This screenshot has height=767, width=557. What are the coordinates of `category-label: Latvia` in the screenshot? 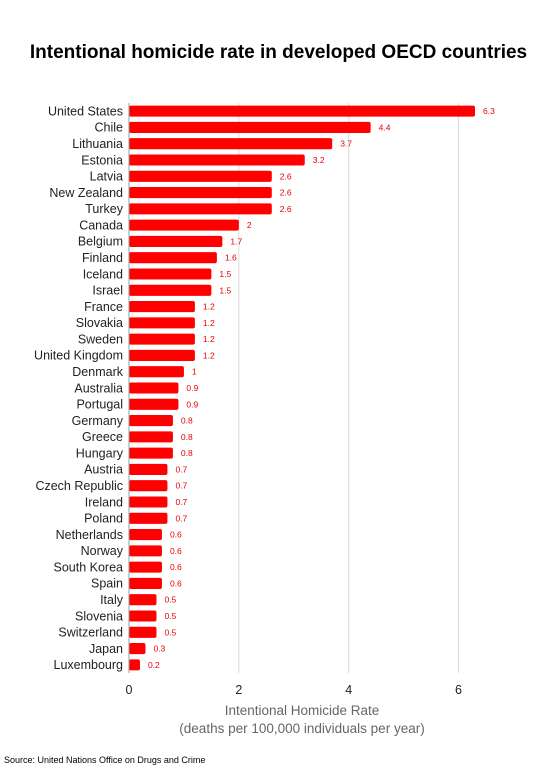 It's located at (106, 177).